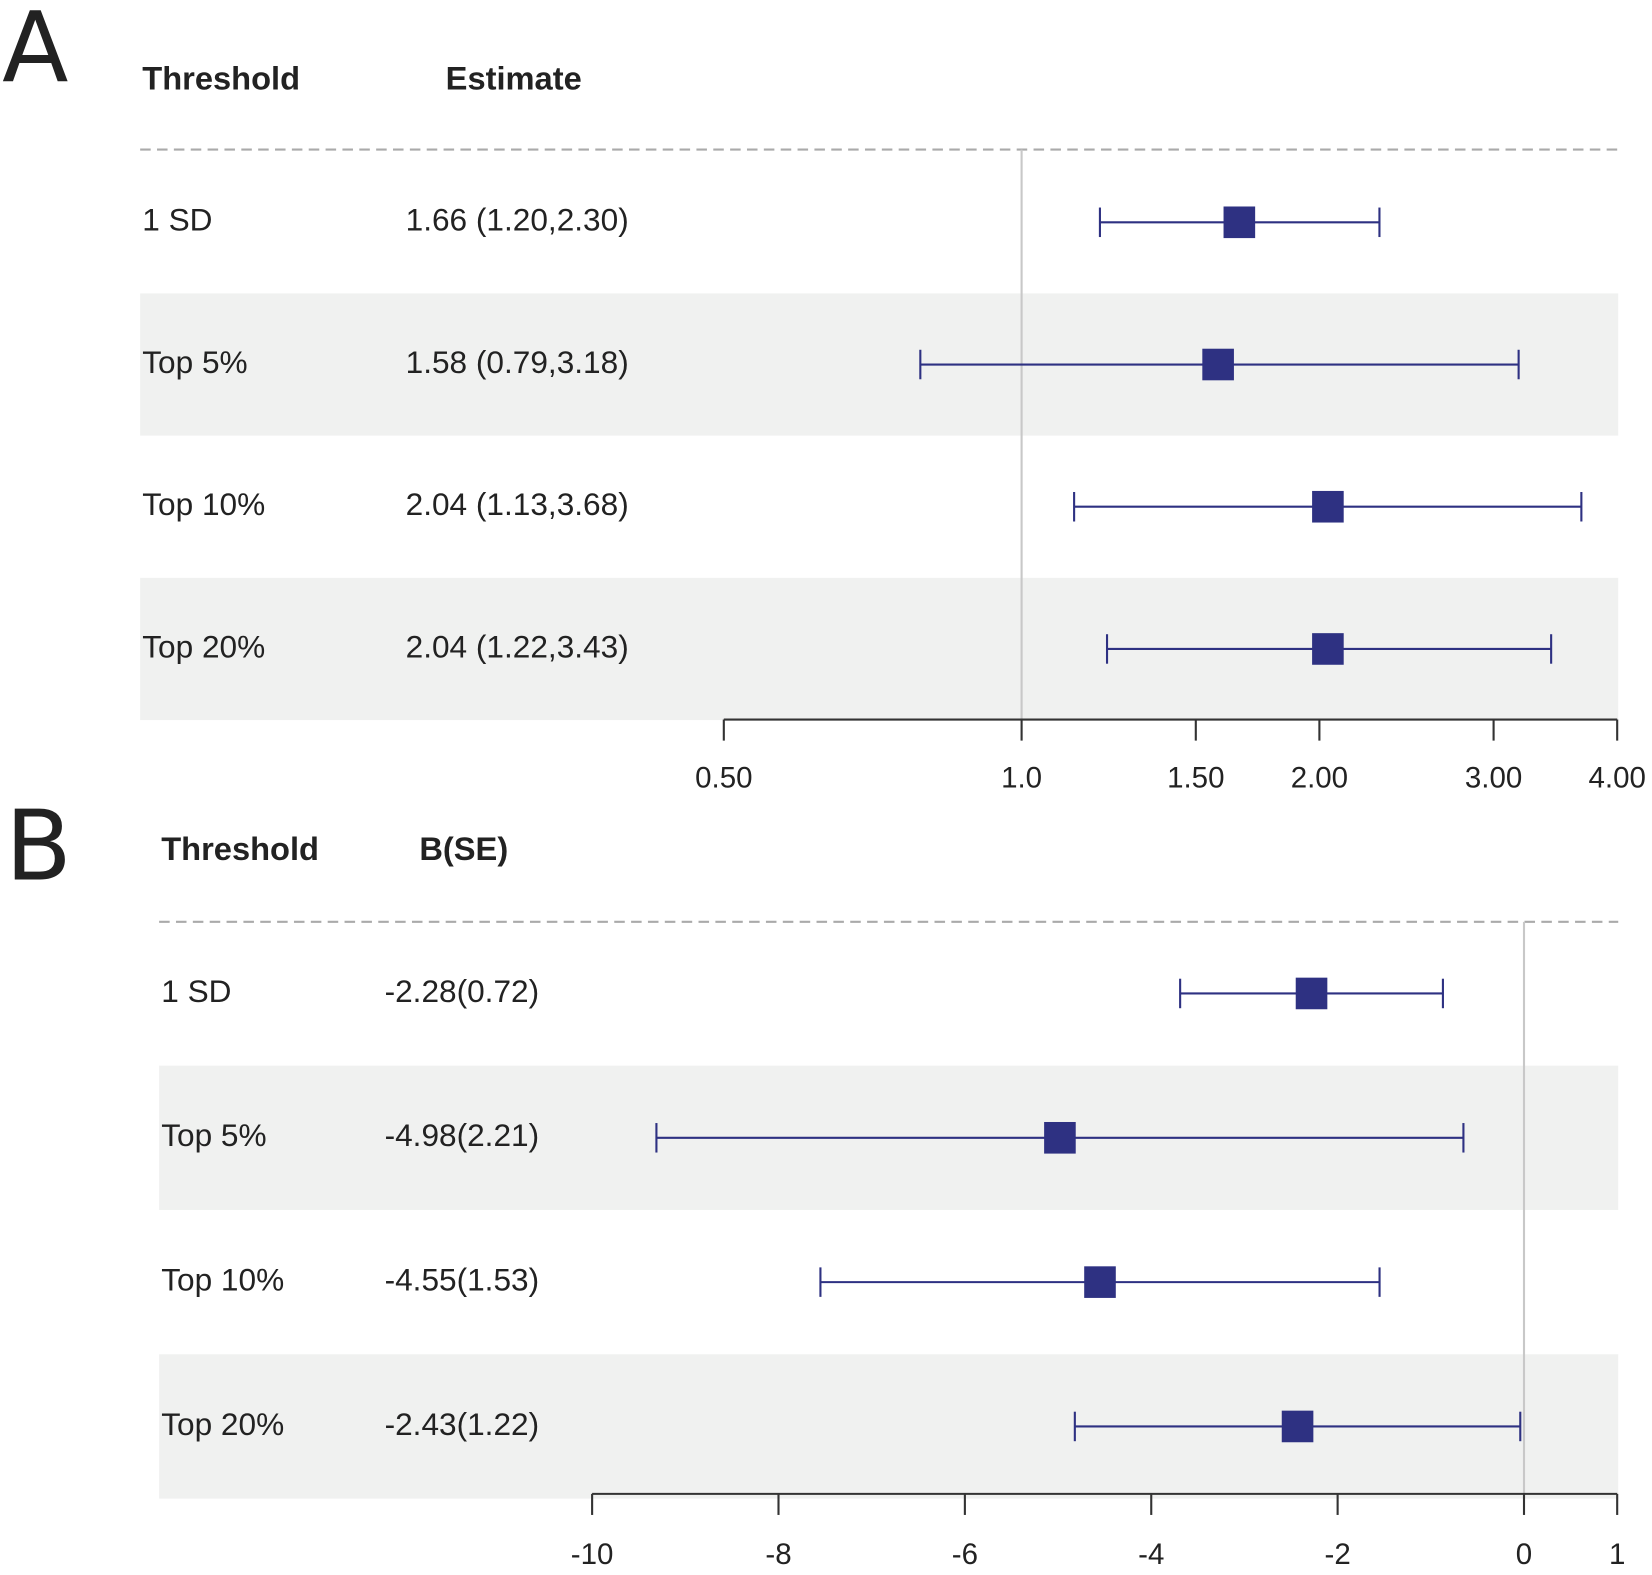 The width and height of the screenshot is (1652, 1575). What do you see at coordinates (514, 78) in the screenshot?
I see `column-header: Estimate` at bounding box center [514, 78].